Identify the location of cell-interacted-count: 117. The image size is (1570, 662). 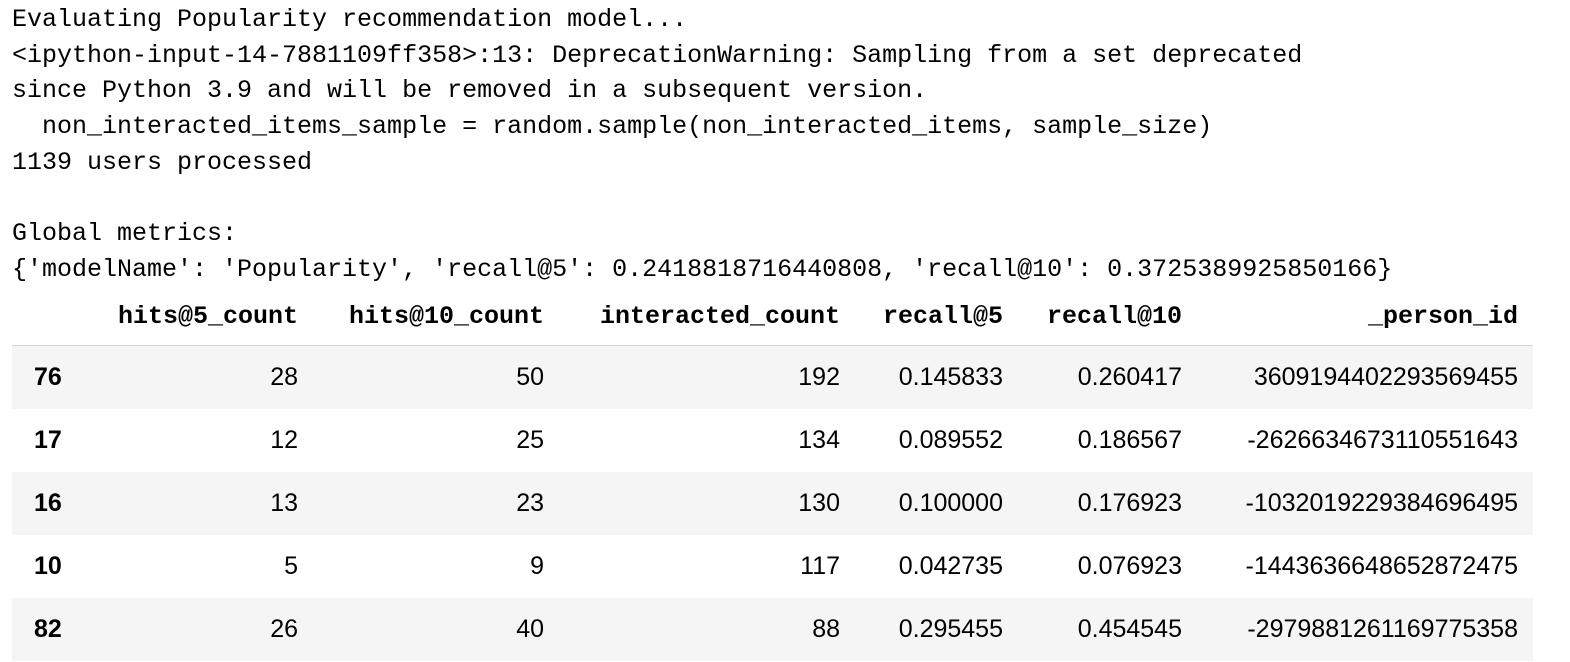
(820, 566).